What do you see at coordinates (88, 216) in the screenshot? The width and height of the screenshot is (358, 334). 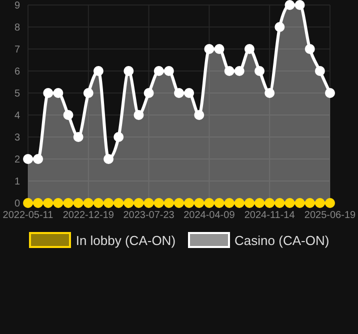 I see `x-tick-label: 2022-12-19` at bounding box center [88, 216].